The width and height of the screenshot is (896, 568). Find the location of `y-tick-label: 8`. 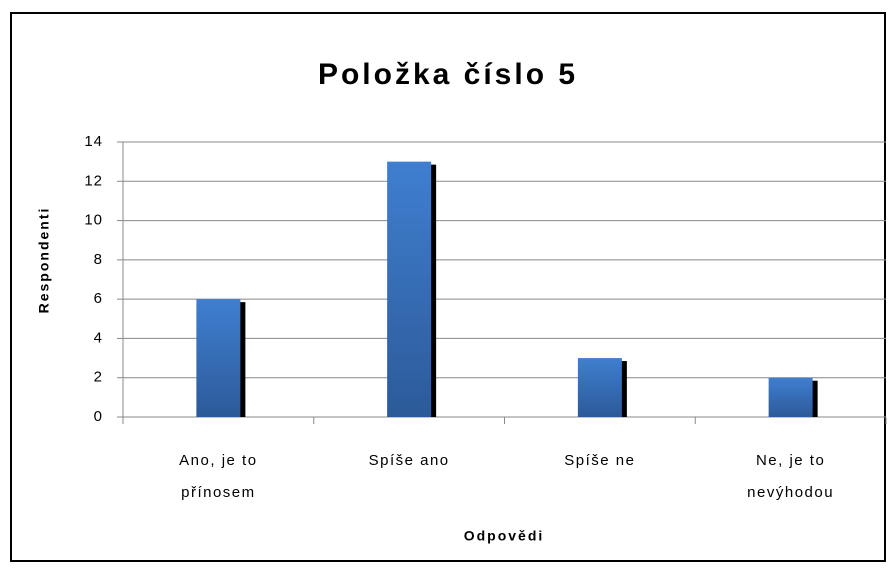

y-tick-label: 8 is located at coordinates (98, 259).